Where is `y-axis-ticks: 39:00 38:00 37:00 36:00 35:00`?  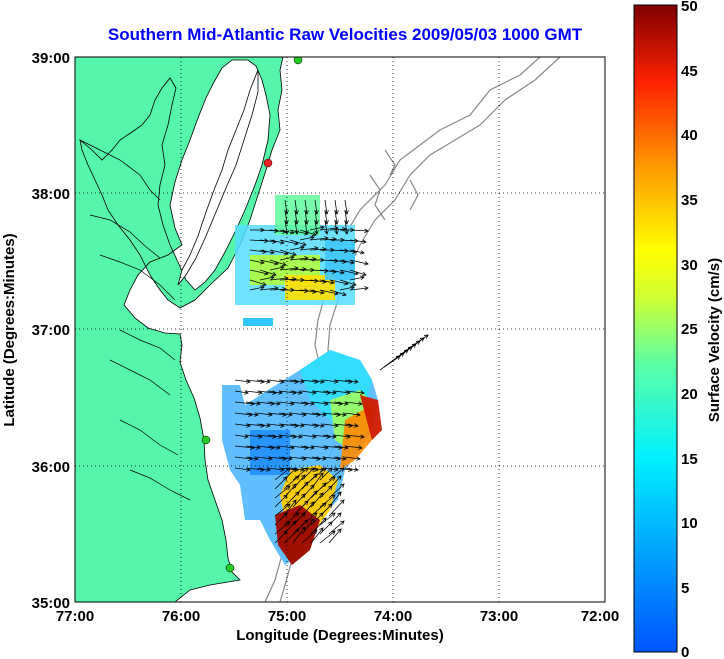 y-axis-ticks: 39:00 38:00 37:00 36:00 35:00 is located at coordinates (51, 331).